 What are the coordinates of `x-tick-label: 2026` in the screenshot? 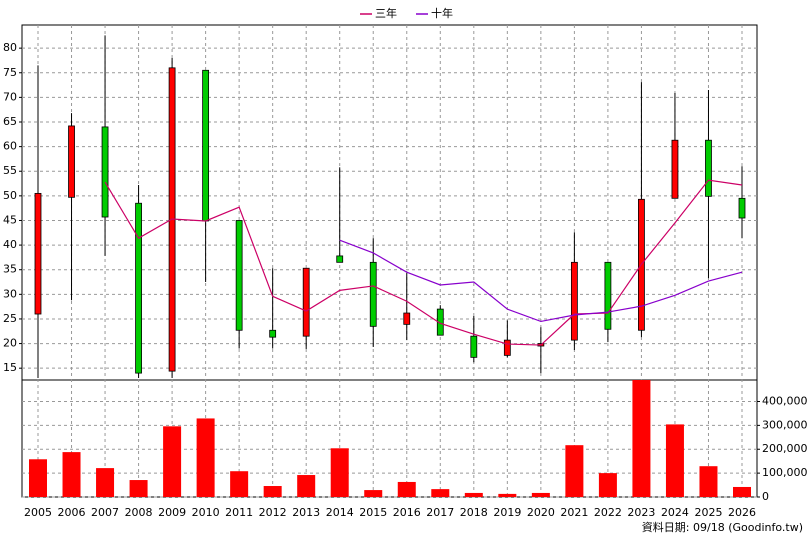 It's located at (742, 512).